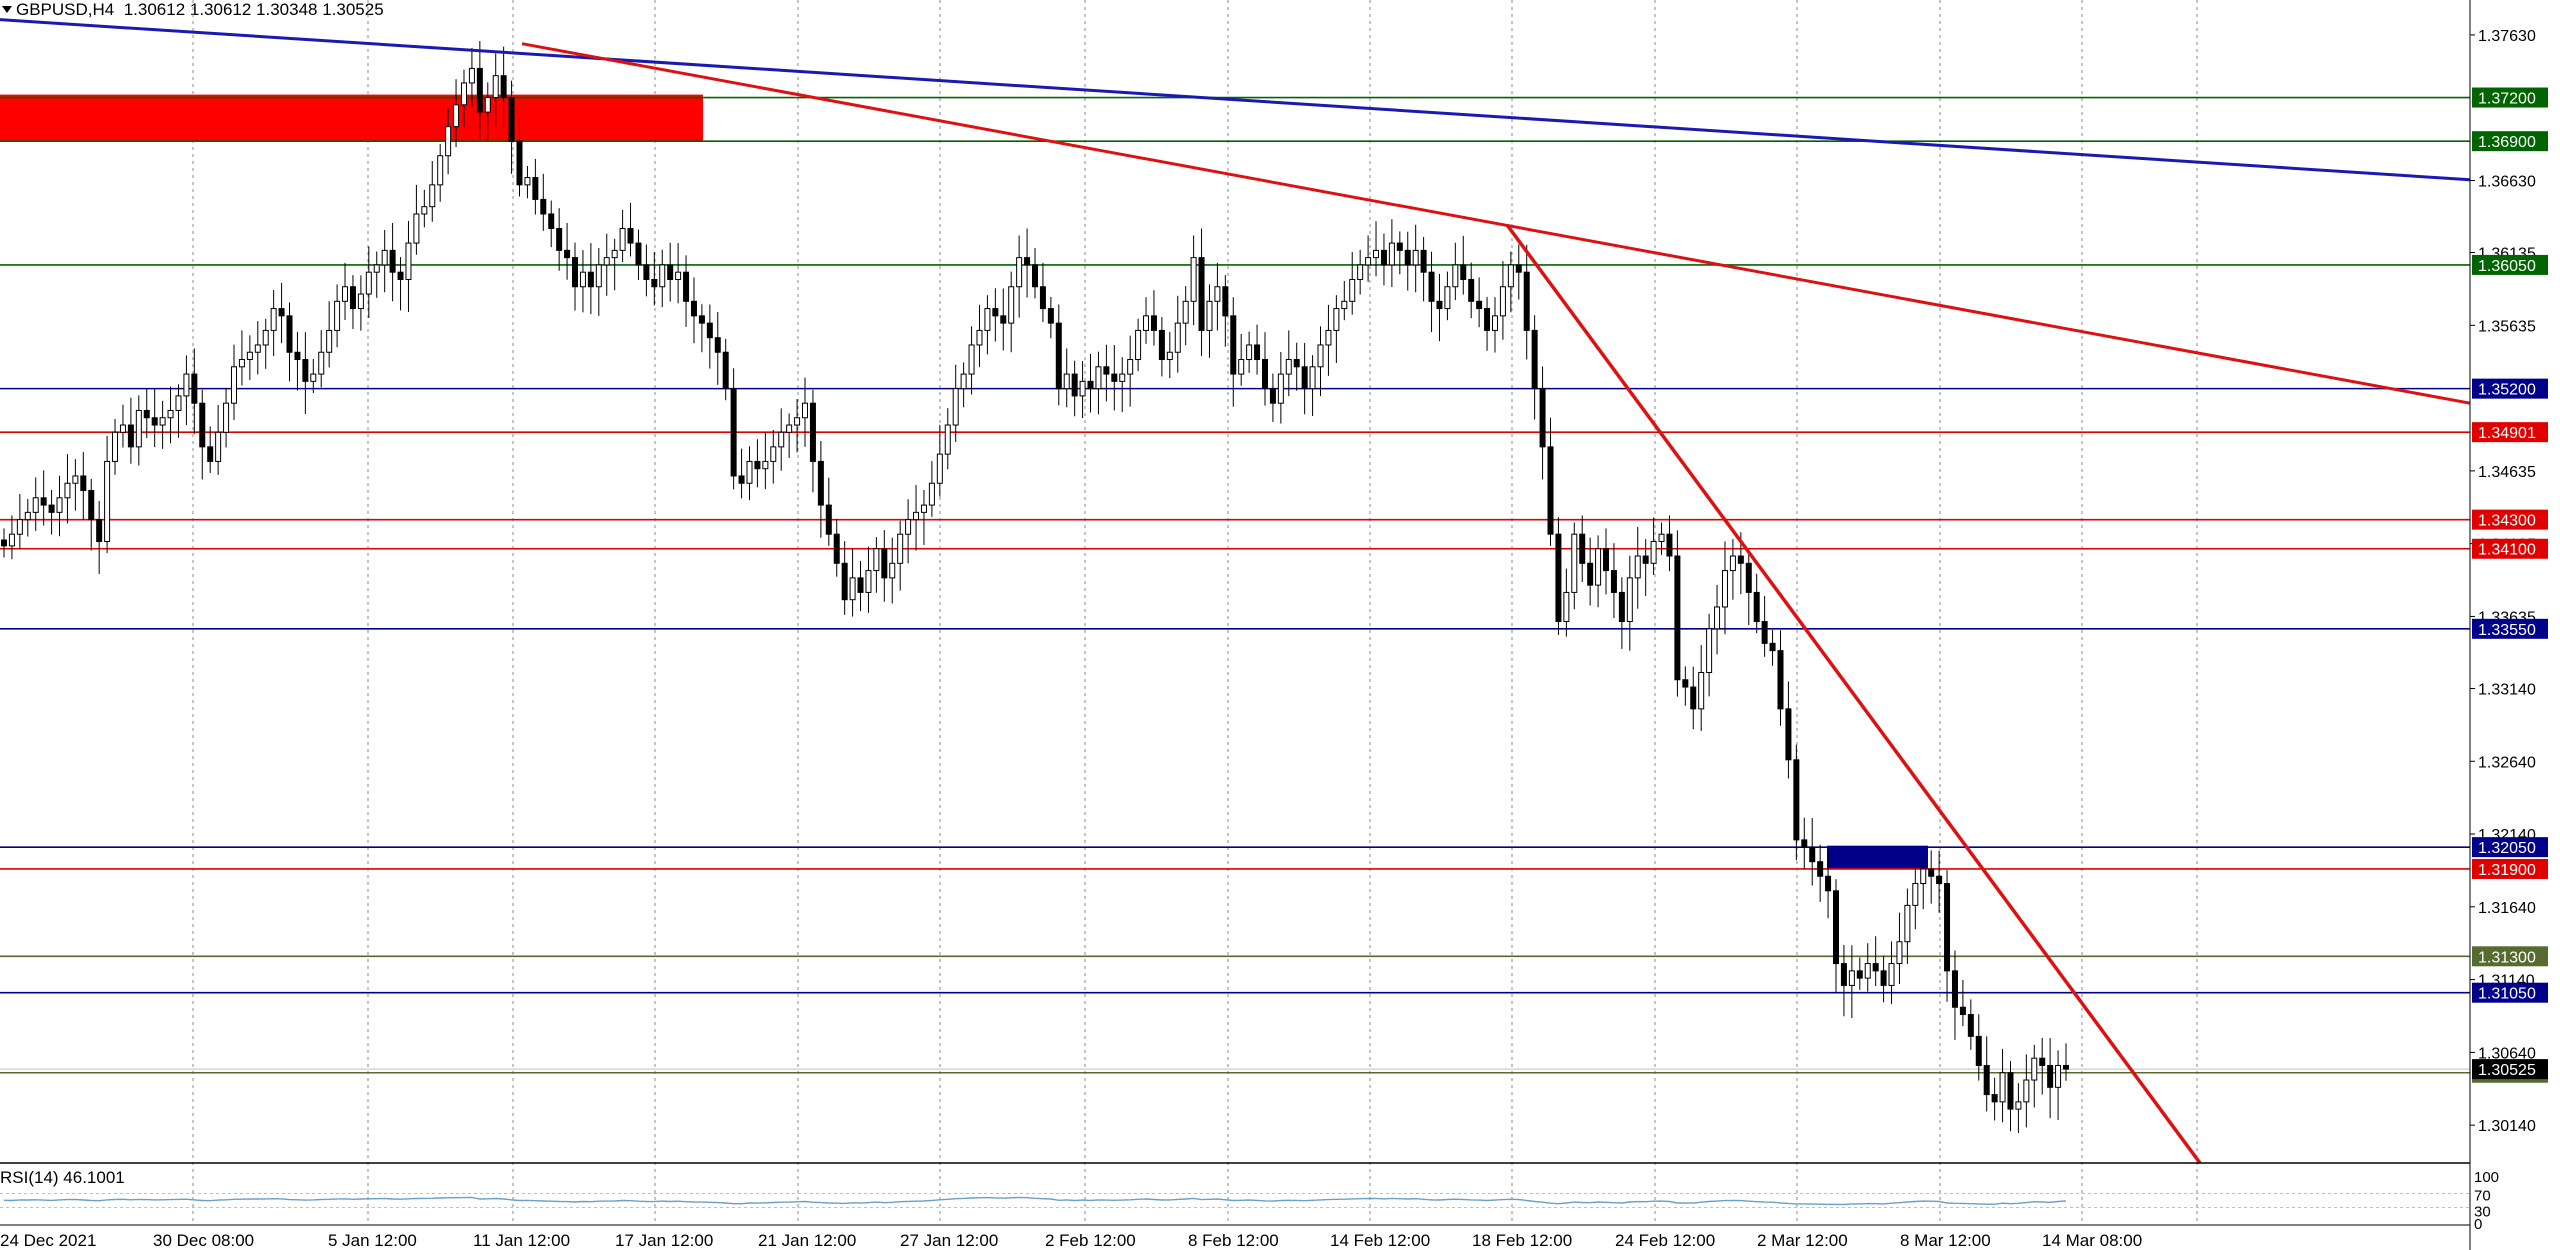 The width and height of the screenshot is (2560, 1250). I want to click on x-tick-label: 8 Mar 12:00, so click(1945, 1240).